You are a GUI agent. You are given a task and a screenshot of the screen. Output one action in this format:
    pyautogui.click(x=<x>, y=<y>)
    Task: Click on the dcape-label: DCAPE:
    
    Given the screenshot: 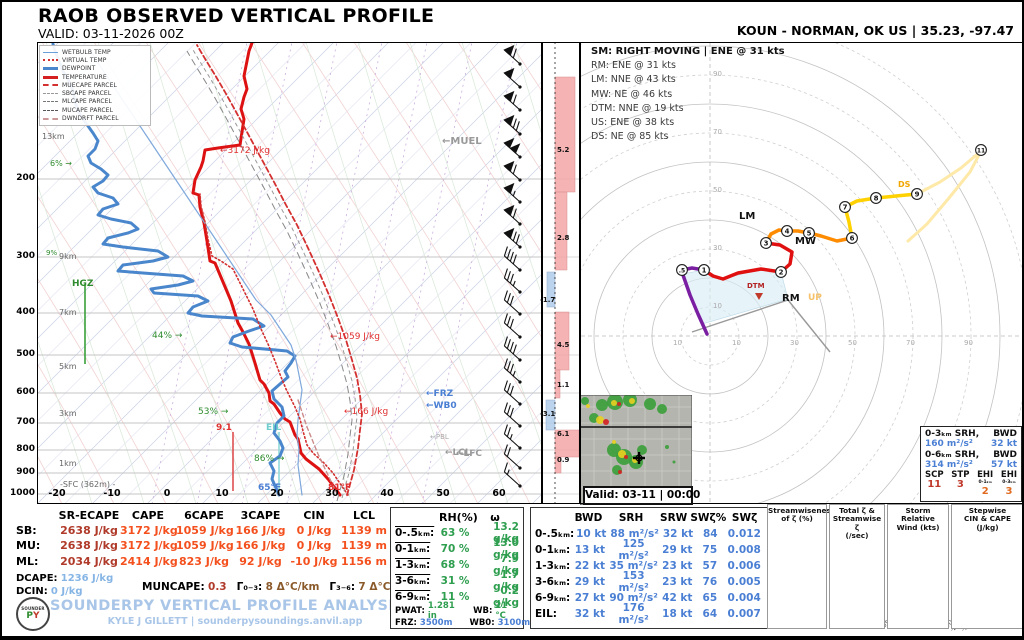 What is the action you would take?
    pyautogui.click(x=37, y=578)
    